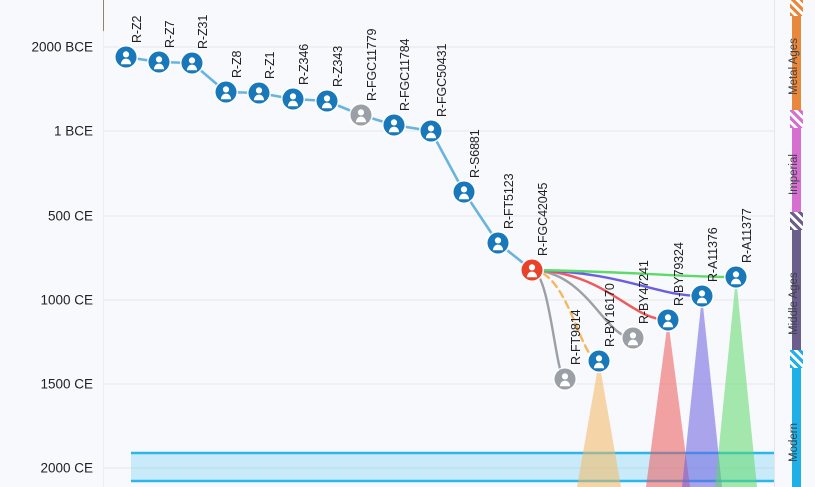 Image resolution: width=815 pixels, height=487 pixels. What do you see at coordinates (794, 66) in the screenshot?
I see `era-label: Metal Ages` at bounding box center [794, 66].